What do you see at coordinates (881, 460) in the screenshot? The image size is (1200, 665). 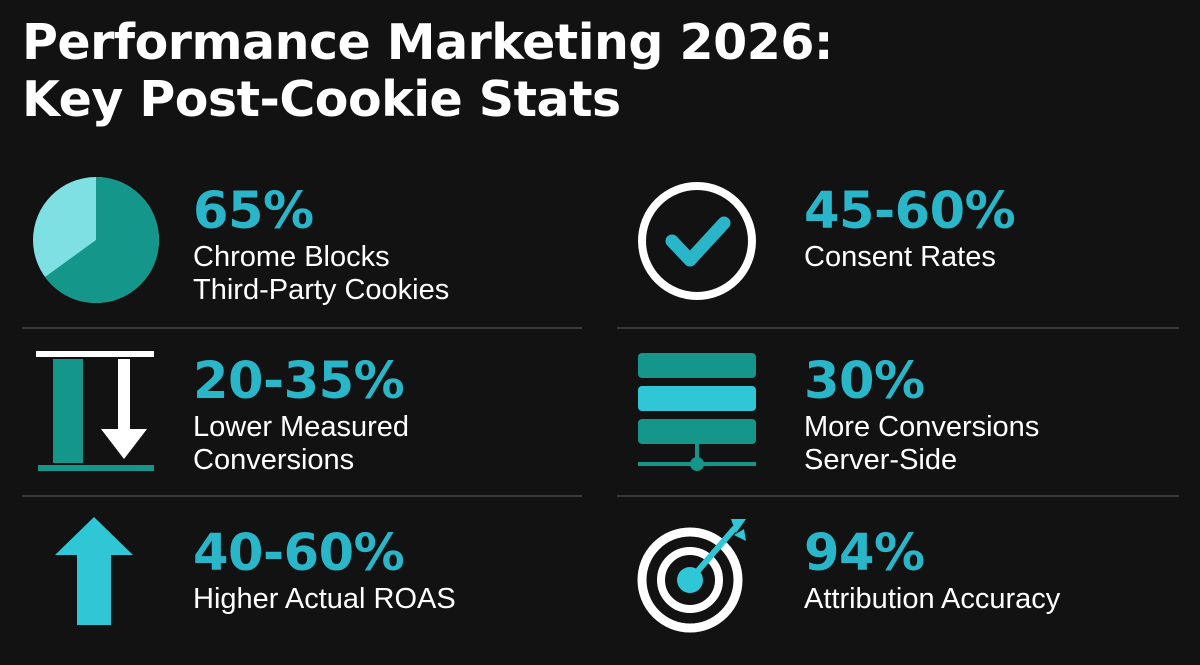 I see `stat-label-line-2: Server-Side` at bounding box center [881, 460].